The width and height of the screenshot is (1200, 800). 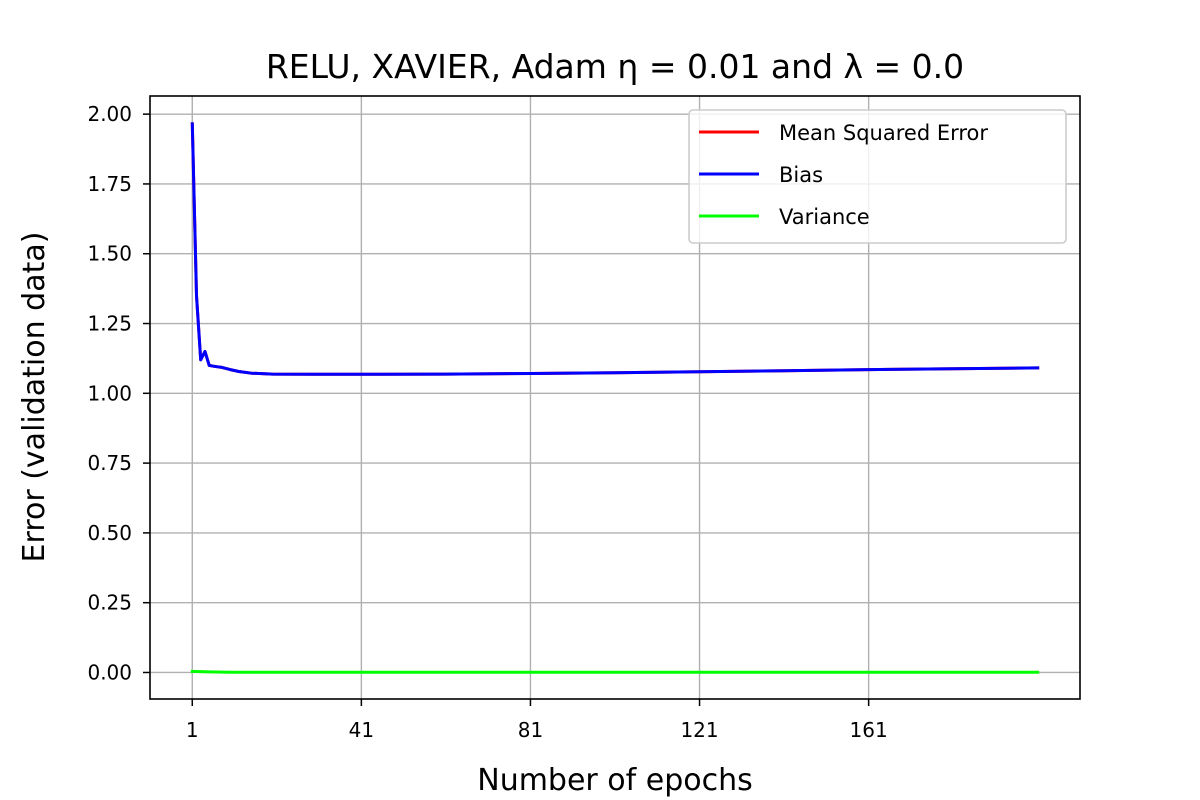 What do you see at coordinates (615, 671) in the screenshot?
I see `series-line-variance` at bounding box center [615, 671].